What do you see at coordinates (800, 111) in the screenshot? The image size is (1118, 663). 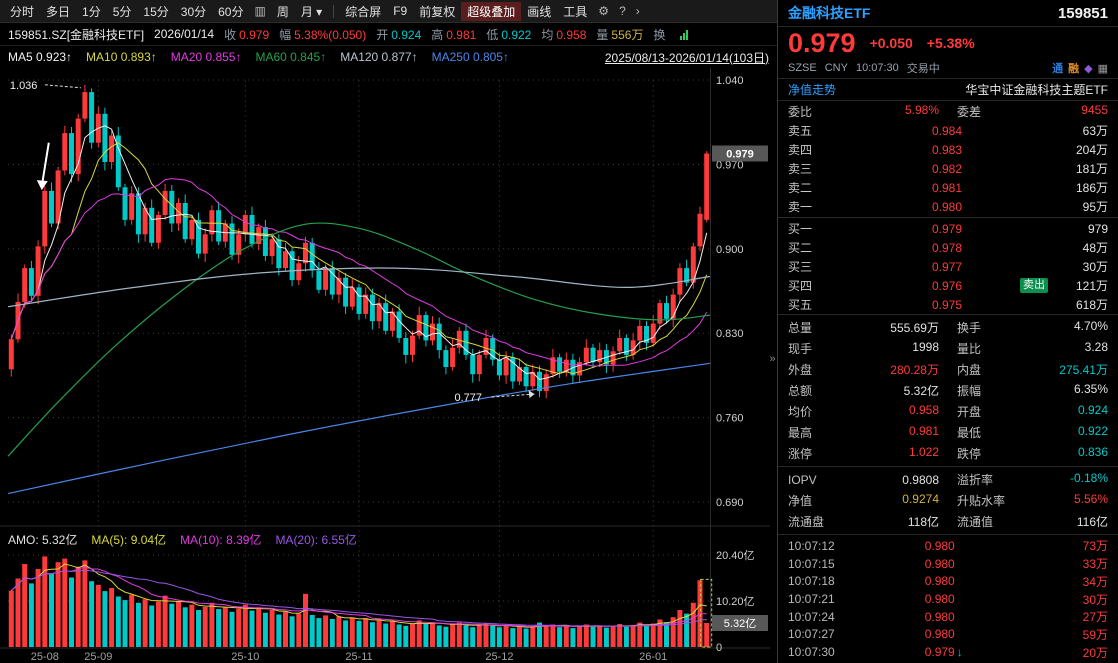 I see `weibi-label: 委比` at bounding box center [800, 111].